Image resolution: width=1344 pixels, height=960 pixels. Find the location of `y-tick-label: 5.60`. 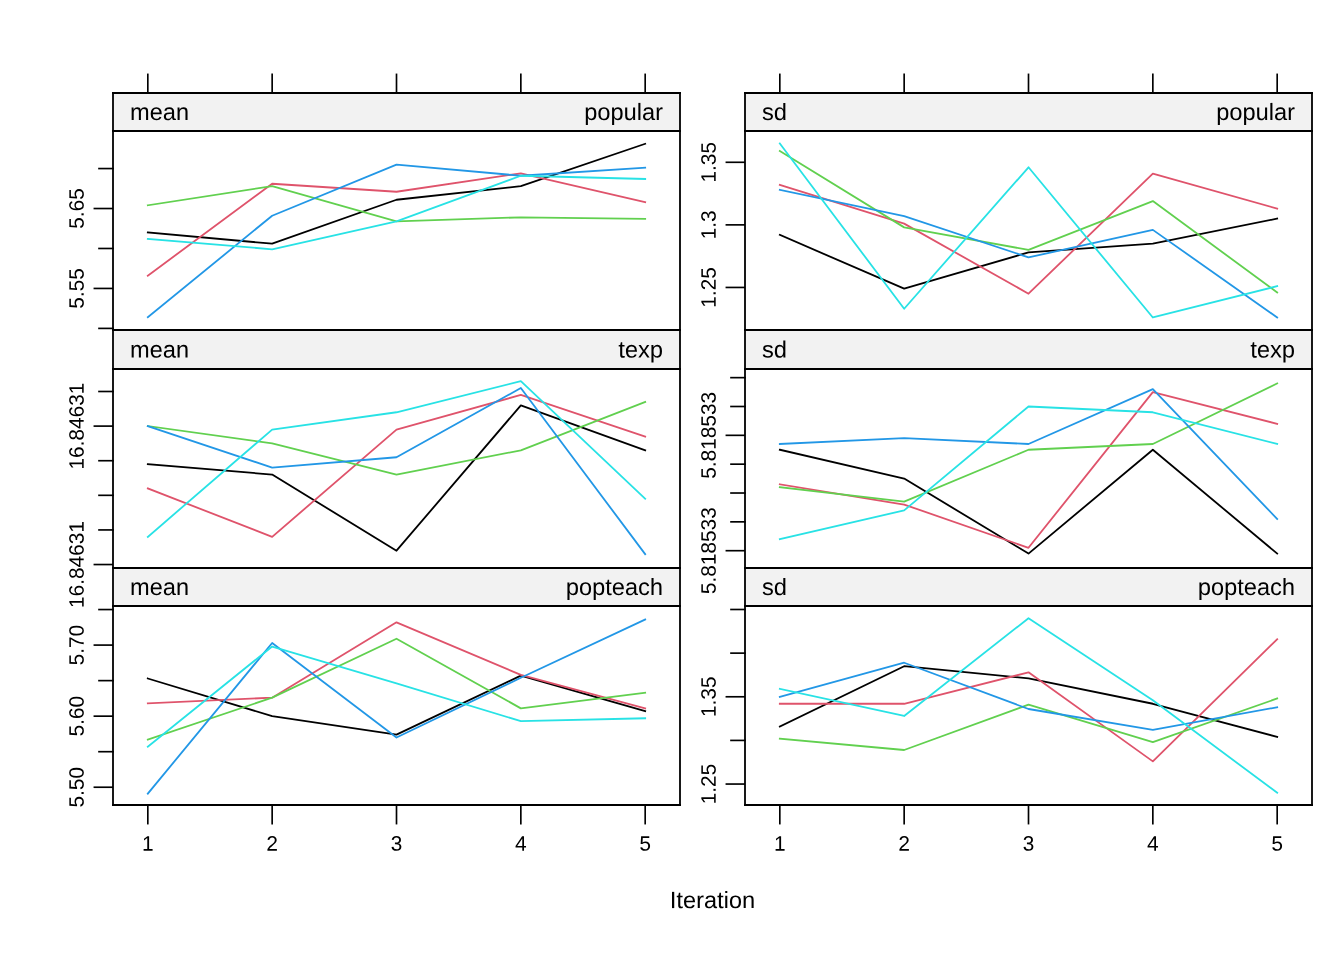

y-tick-label: 5.60 is located at coordinates (76, 716).